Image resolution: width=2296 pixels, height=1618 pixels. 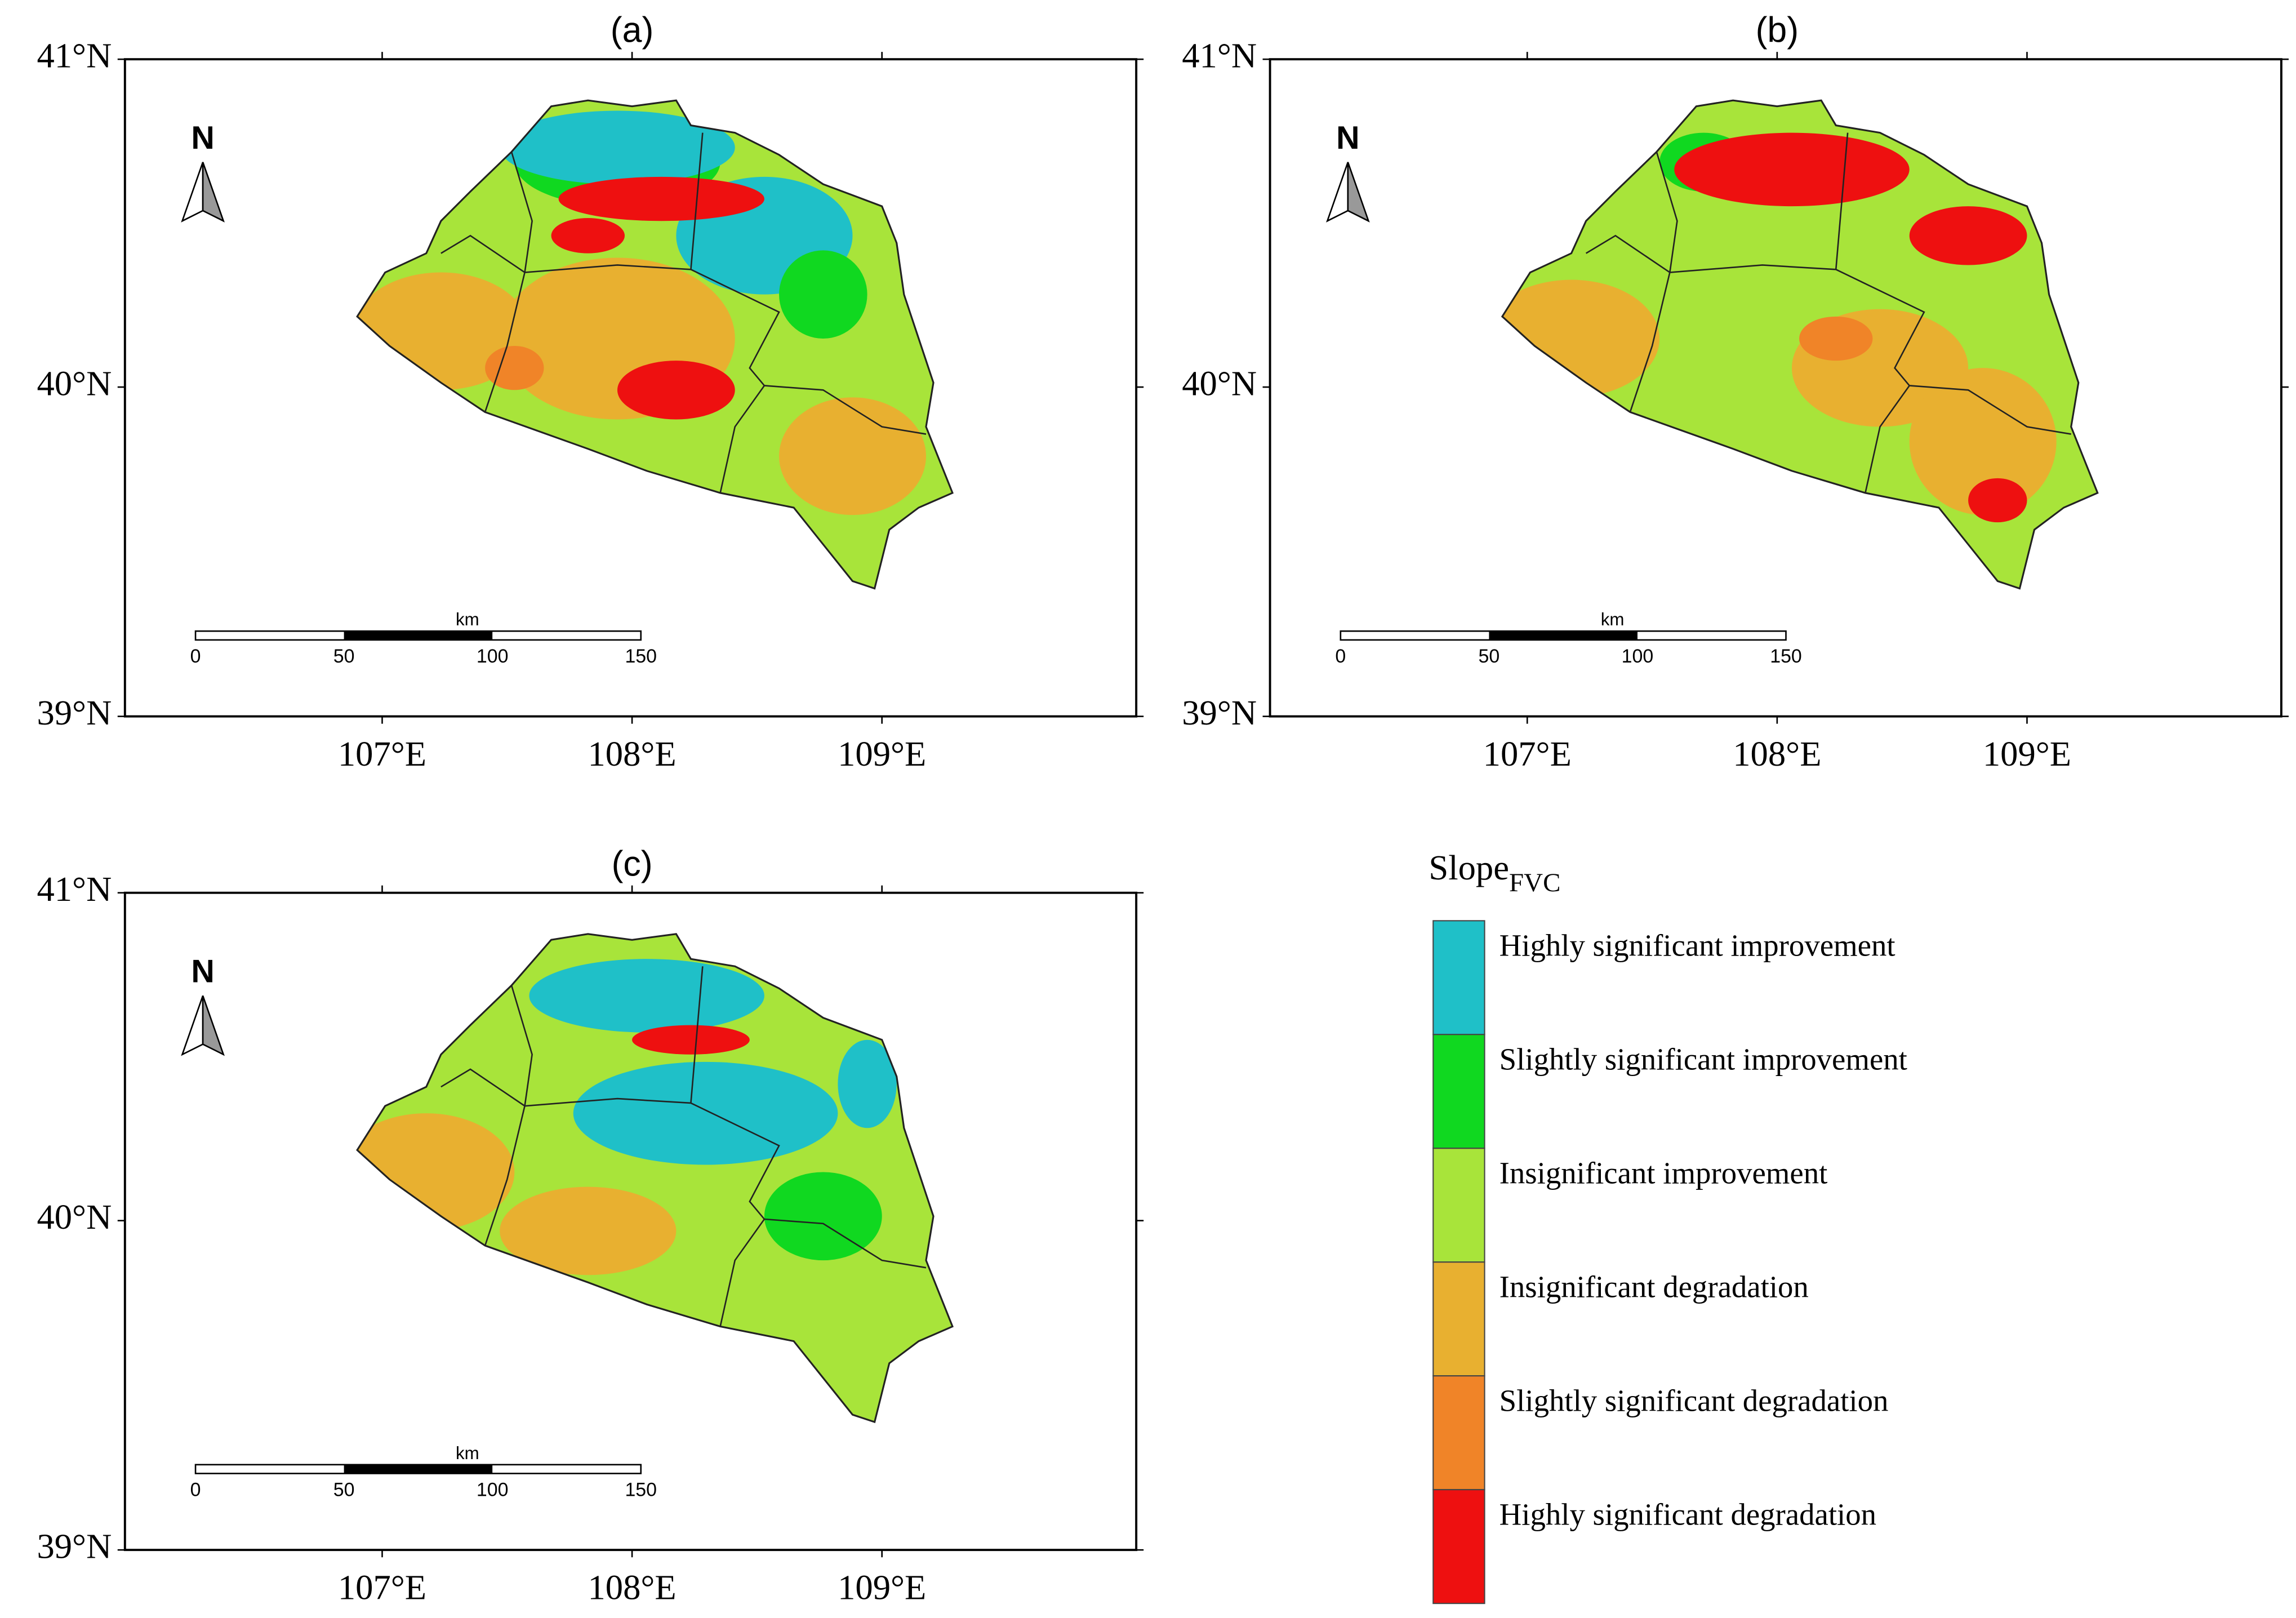 What do you see at coordinates (1694, 1400) in the screenshot?
I see `legend-label: Slightly significant degradation` at bounding box center [1694, 1400].